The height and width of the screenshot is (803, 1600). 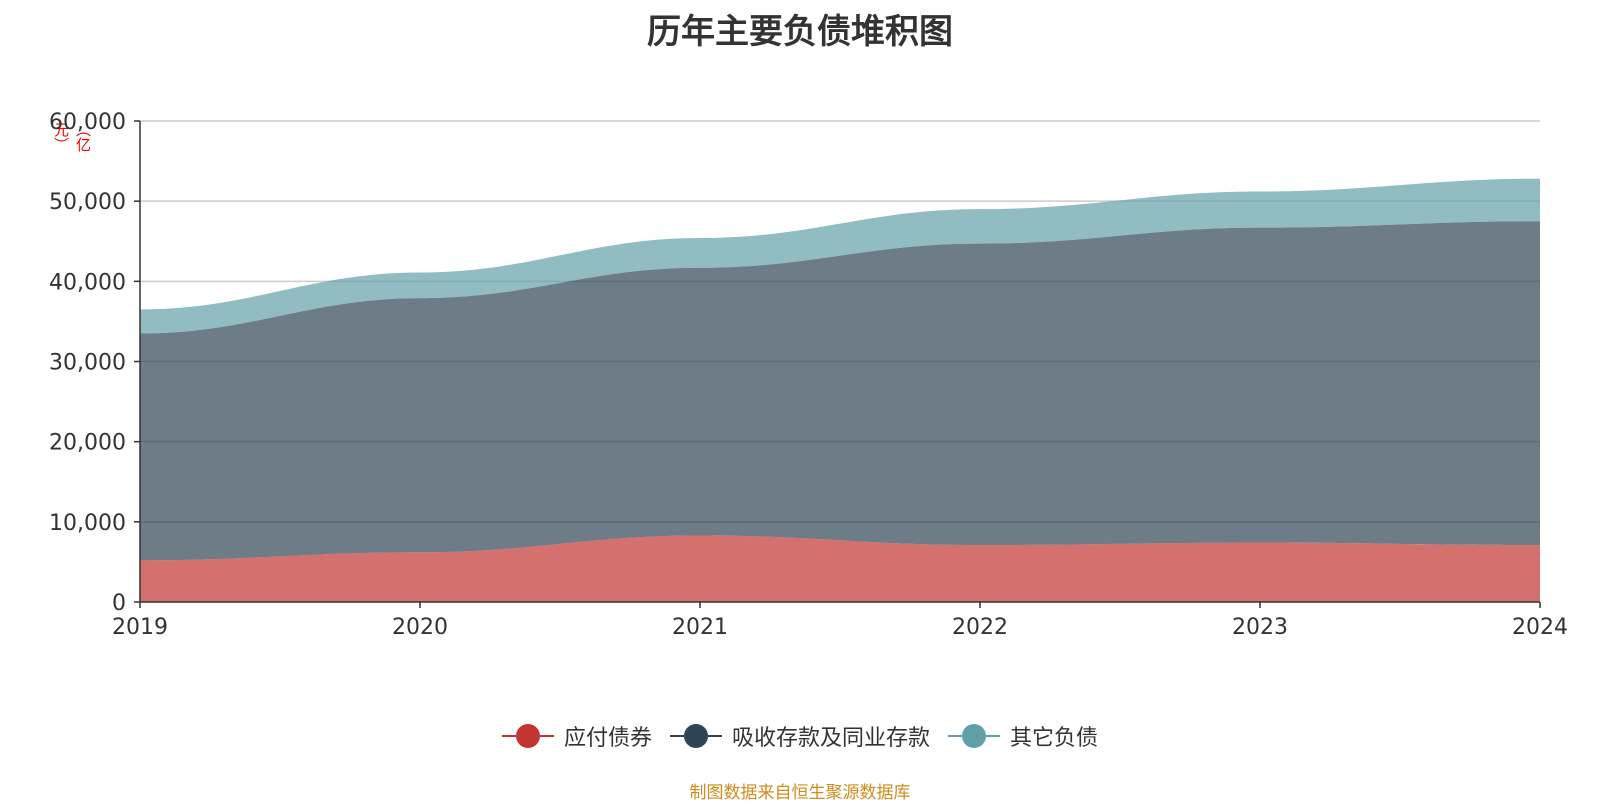 What do you see at coordinates (420, 627) in the screenshot?
I see `x-tick-label: 2020` at bounding box center [420, 627].